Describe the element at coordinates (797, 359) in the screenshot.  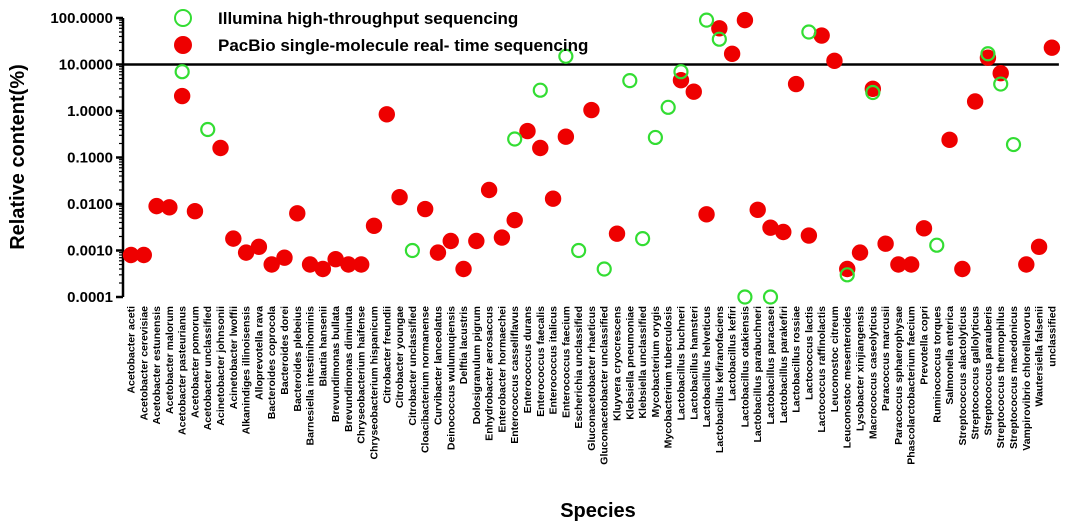
I see `x-tick-label: Lactobacillus rossiae` at that location.